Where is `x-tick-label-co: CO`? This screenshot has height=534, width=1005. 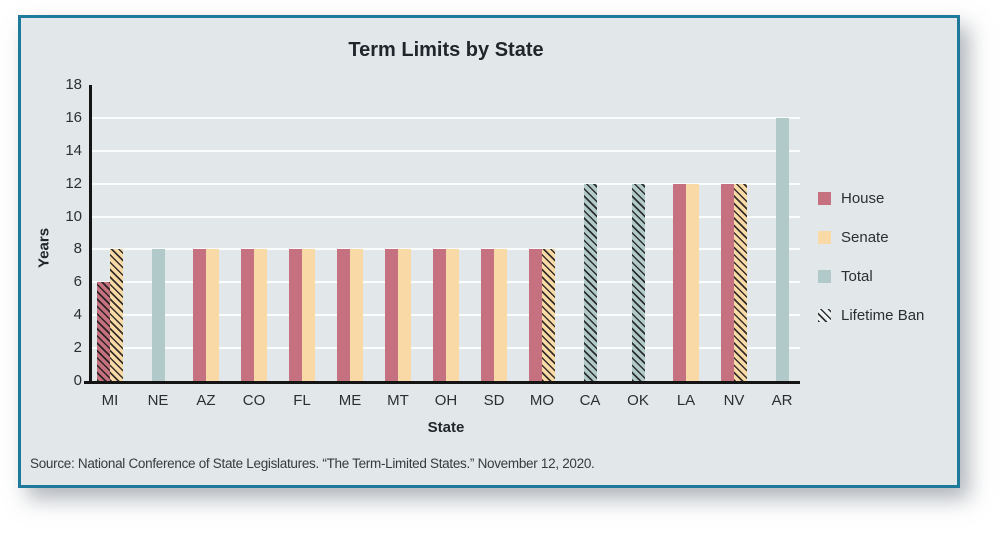 x-tick-label-co: CO is located at coordinates (254, 400).